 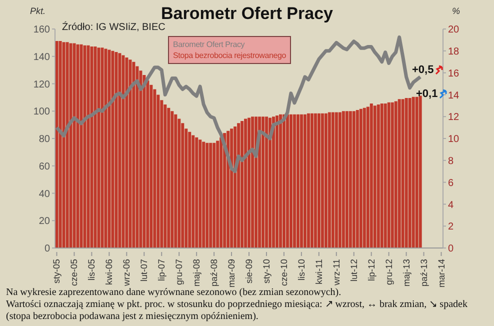 I want to click on y-tick-label: 0, so click(x=47, y=249).